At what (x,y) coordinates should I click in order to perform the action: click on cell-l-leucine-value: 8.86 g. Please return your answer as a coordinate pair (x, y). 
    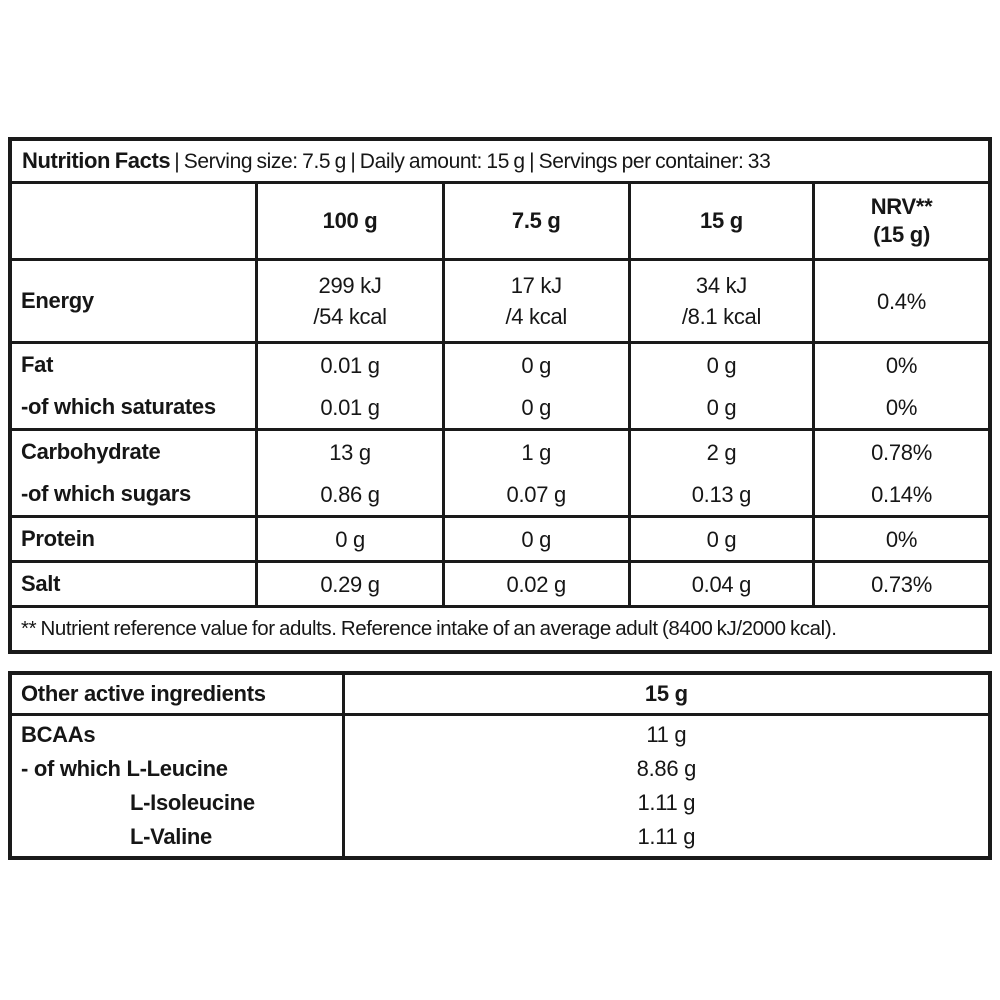
    Looking at the image, I should click on (666, 768).